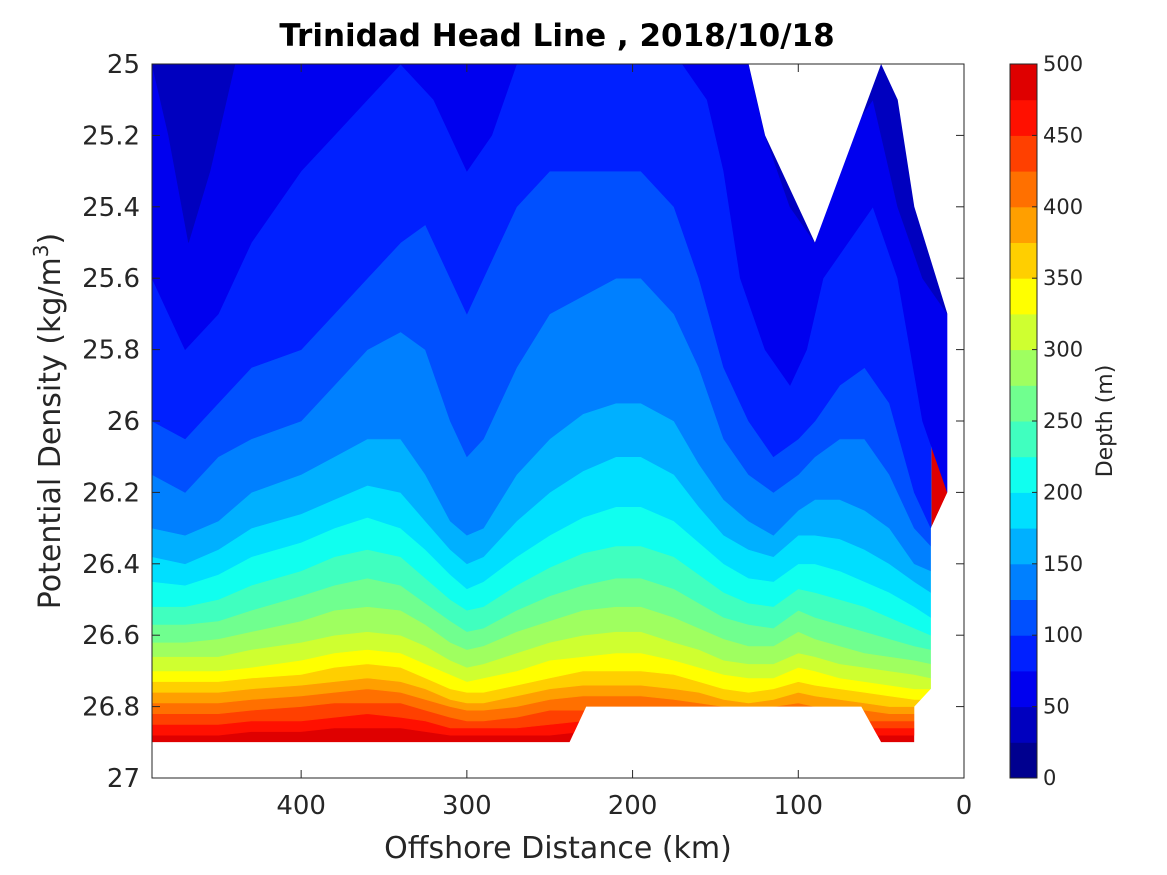 The image size is (1167, 875). What do you see at coordinates (111, 493) in the screenshot?
I see `y-tick-label: 26.2` at bounding box center [111, 493].